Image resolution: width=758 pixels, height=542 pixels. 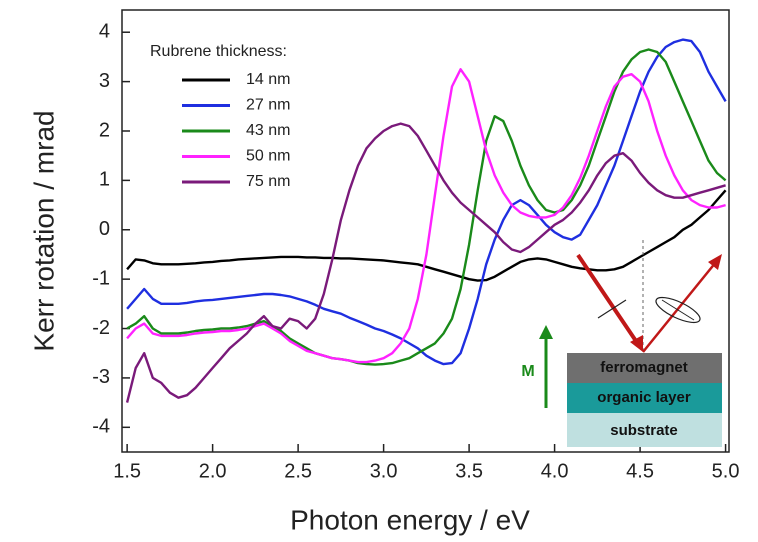 What do you see at coordinates (127, 471) in the screenshot?
I see `x-tick-label: 1.5` at bounding box center [127, 471].